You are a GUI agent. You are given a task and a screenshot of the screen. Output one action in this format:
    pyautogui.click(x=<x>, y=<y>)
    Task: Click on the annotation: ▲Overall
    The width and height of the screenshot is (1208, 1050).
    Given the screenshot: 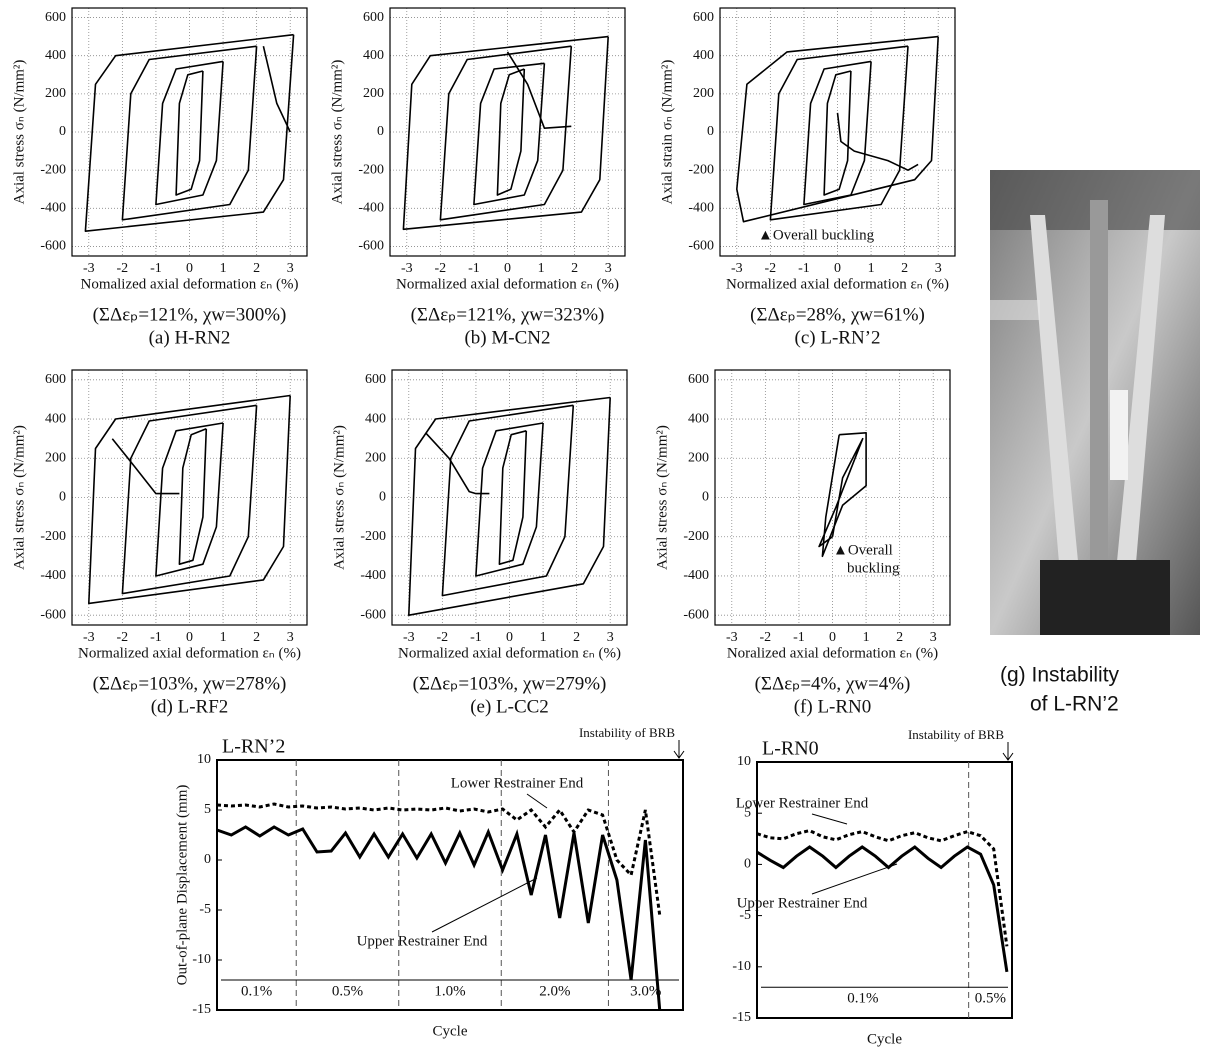 What is the action you would take?
    pyautogui.click(x=863, y=550)
    